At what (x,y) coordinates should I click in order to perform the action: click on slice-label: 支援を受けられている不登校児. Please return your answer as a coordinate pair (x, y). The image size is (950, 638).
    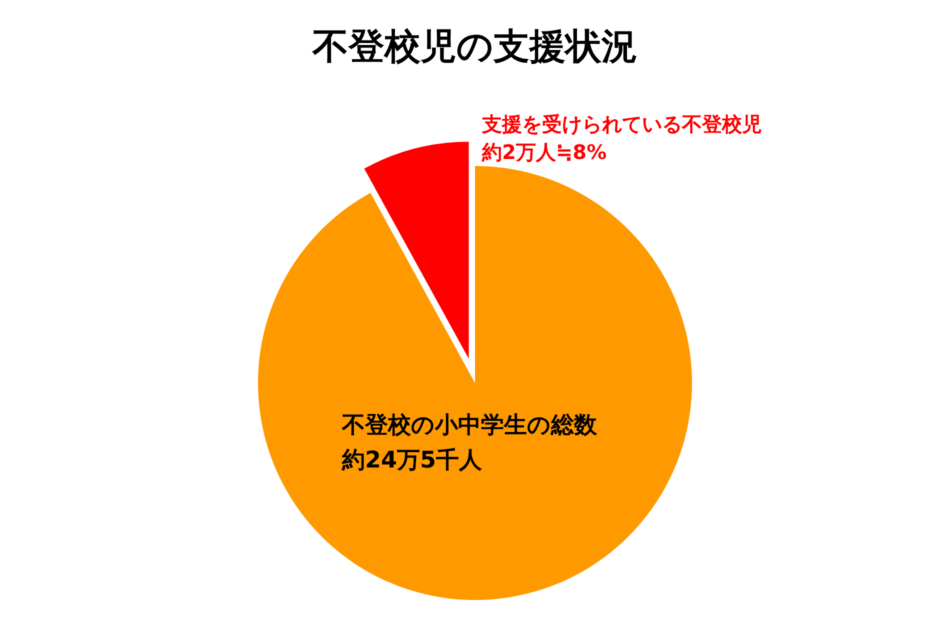
    Looking at the image, I should click on (621, 124).